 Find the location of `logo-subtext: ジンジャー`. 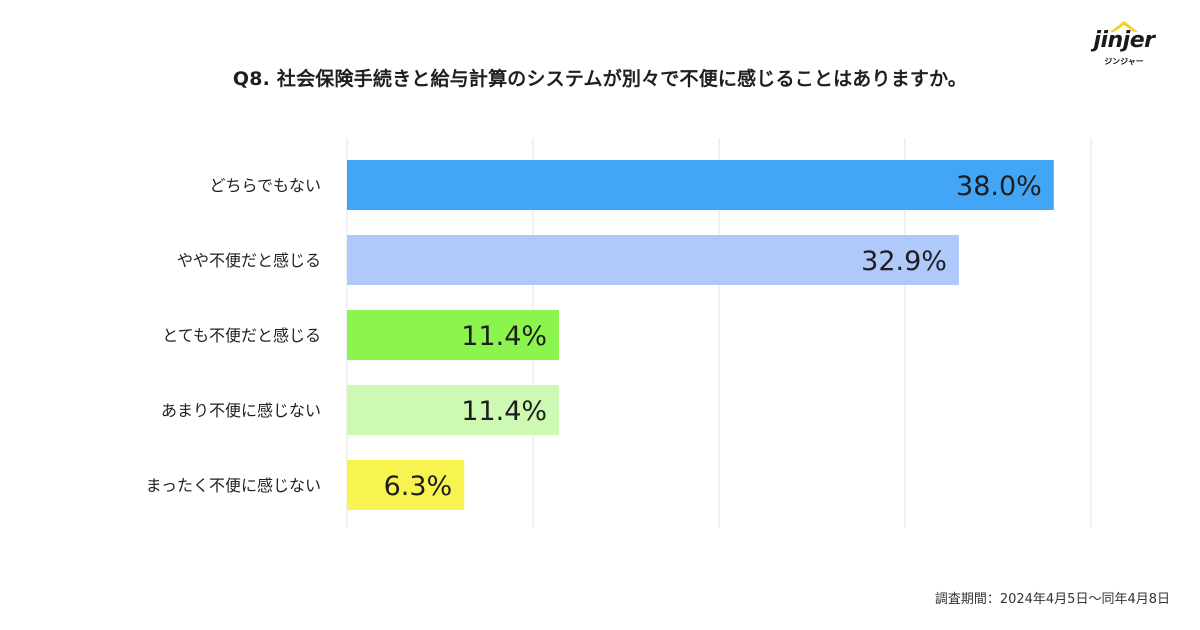

logo-subtext: ジンジャー is located at coordinates (1124, 61).